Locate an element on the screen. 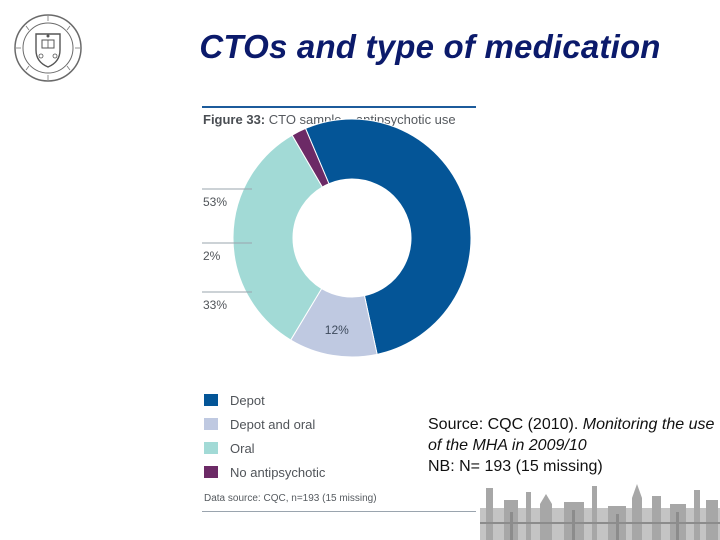 The width and height of the screenshot is (720, 540). figure-title-number: Figure 33: is located at coordinates (234, 119).